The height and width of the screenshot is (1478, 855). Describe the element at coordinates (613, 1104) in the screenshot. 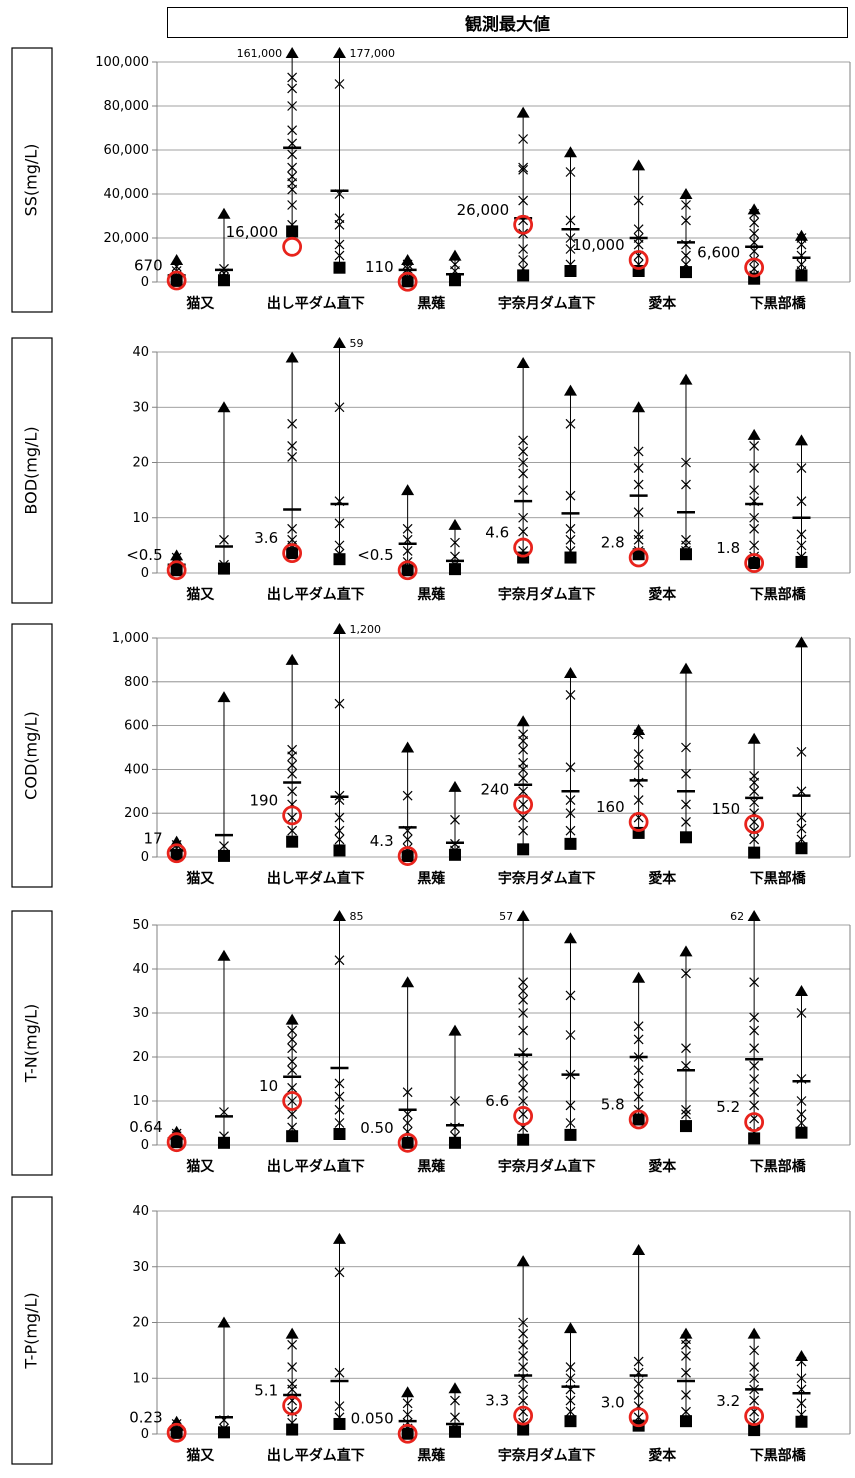

I see `observed-max-label: 5.8` at that location.